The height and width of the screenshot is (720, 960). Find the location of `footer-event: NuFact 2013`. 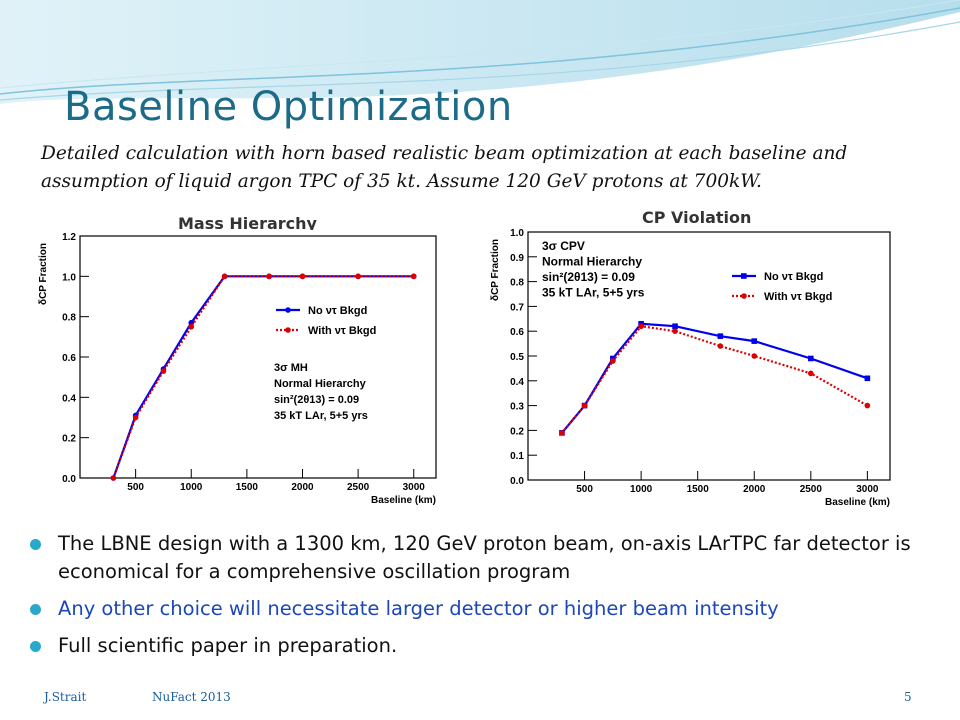

footer-event: NuFact 2013 is located at coordinates (191, 697).